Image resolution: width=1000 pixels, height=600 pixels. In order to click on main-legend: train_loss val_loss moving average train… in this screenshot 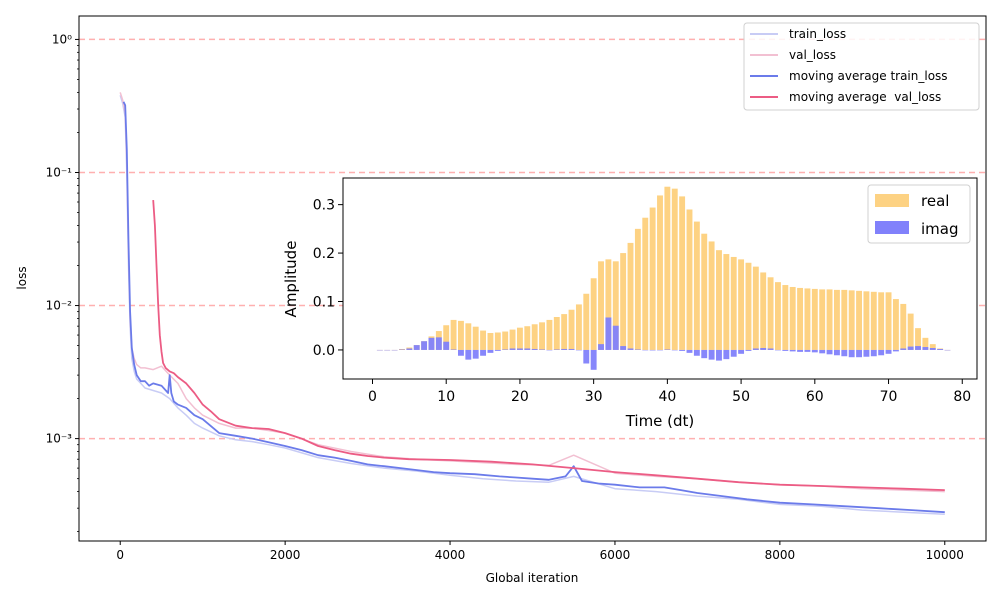, I will do `click(861, 66)`.